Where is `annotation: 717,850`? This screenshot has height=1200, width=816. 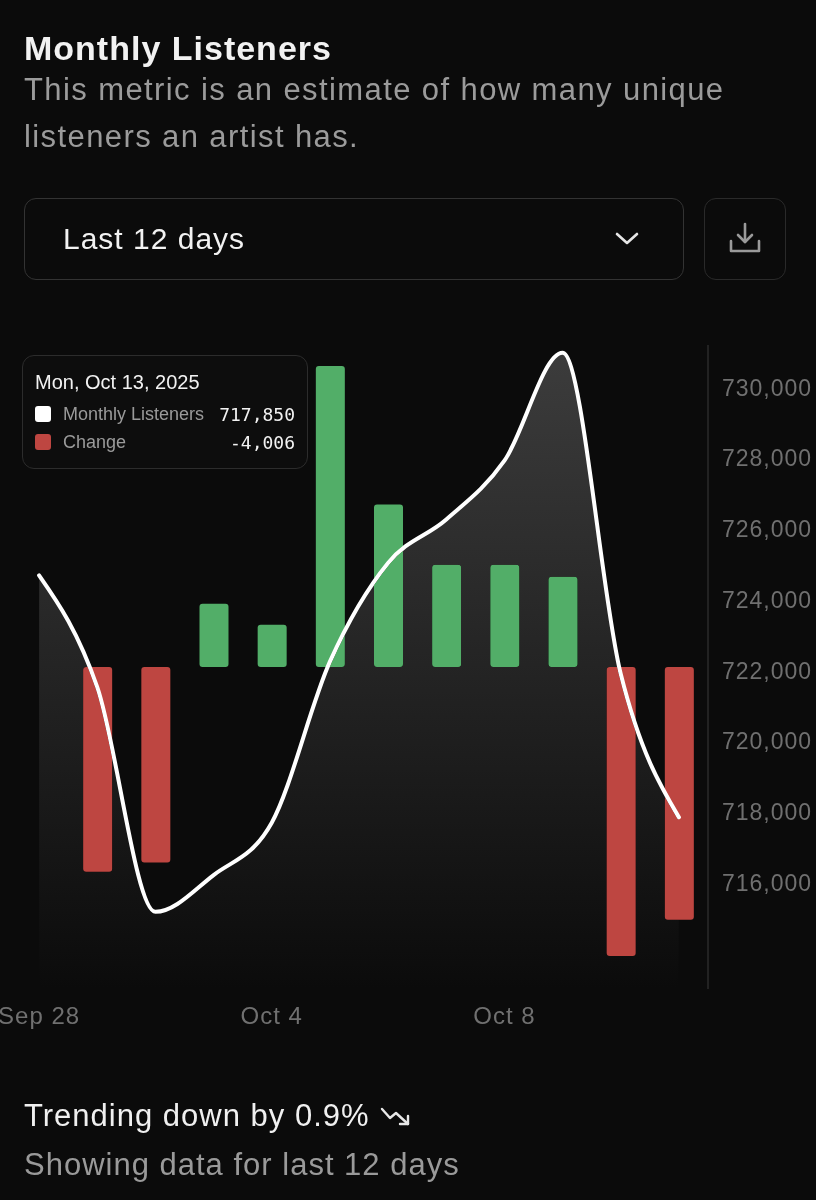 annotation: 717,850 is located at coordinates (257, 414).